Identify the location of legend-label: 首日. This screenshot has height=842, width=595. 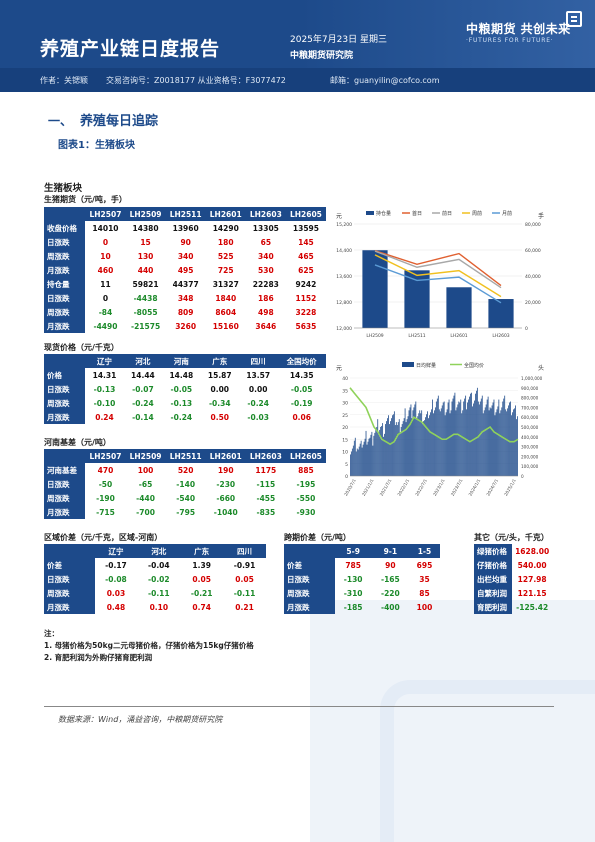
(417, 213).